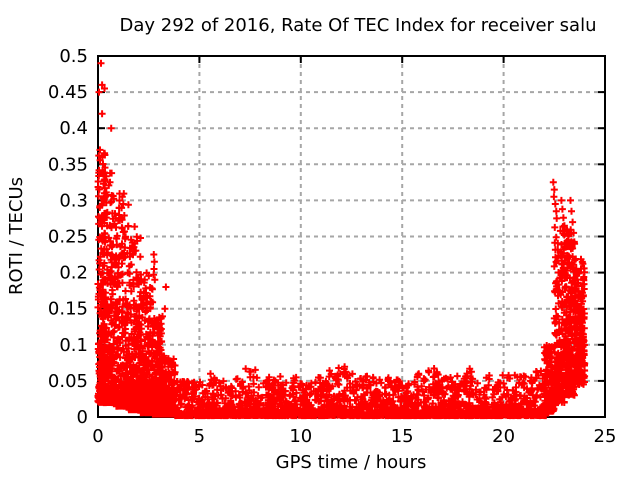 This screenshot has width=640, height=480. Describe the element at coordinates (68, 92) in the screenshot. I see `y-tick-label: 0.45` at that location.